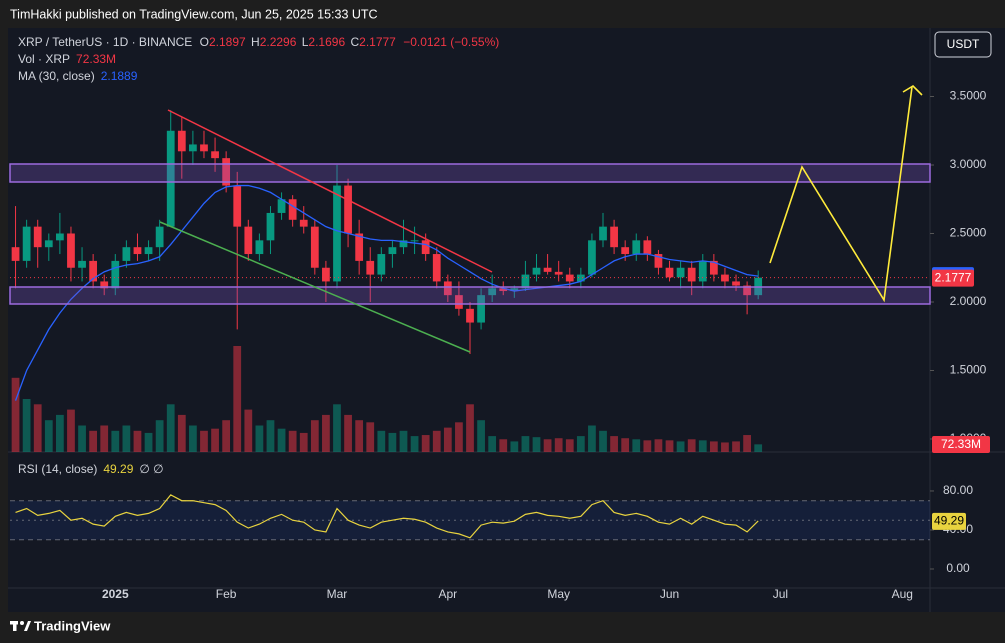  What do you see at coordinates (961, 444) in the screenshot?
I see `volume-badge` at bounding box center [961, 444].